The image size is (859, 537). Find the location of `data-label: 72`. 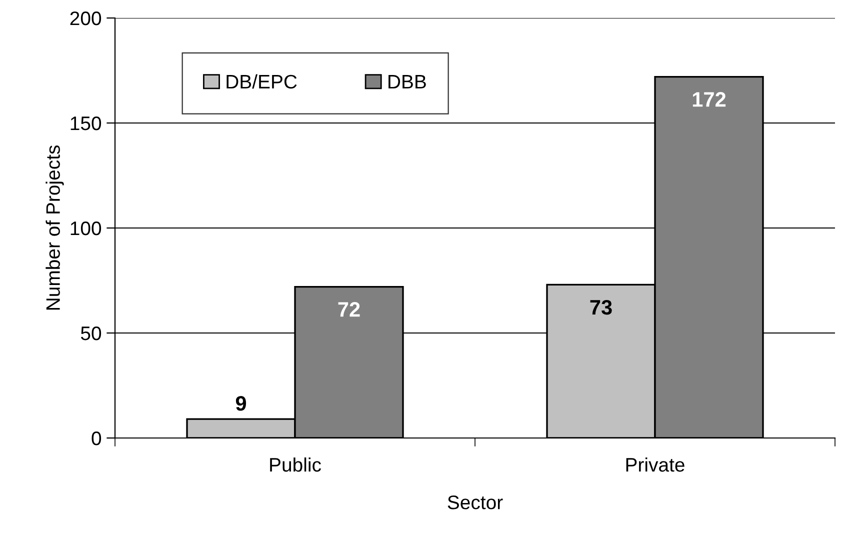

data-label: 72 is located at coordinates (349, 309).